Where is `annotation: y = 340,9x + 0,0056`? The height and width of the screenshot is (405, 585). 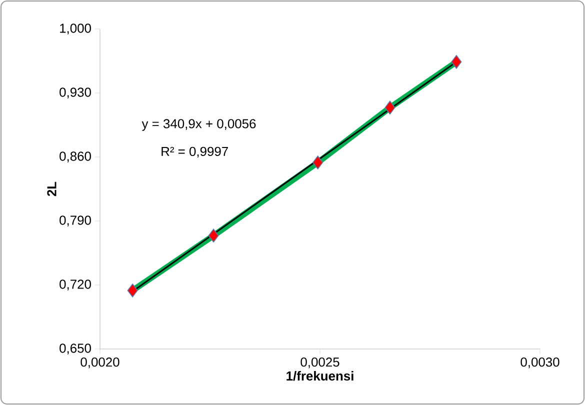 annotation: y = 340,9x + 0,0056 is located at coordinates (199, 125).